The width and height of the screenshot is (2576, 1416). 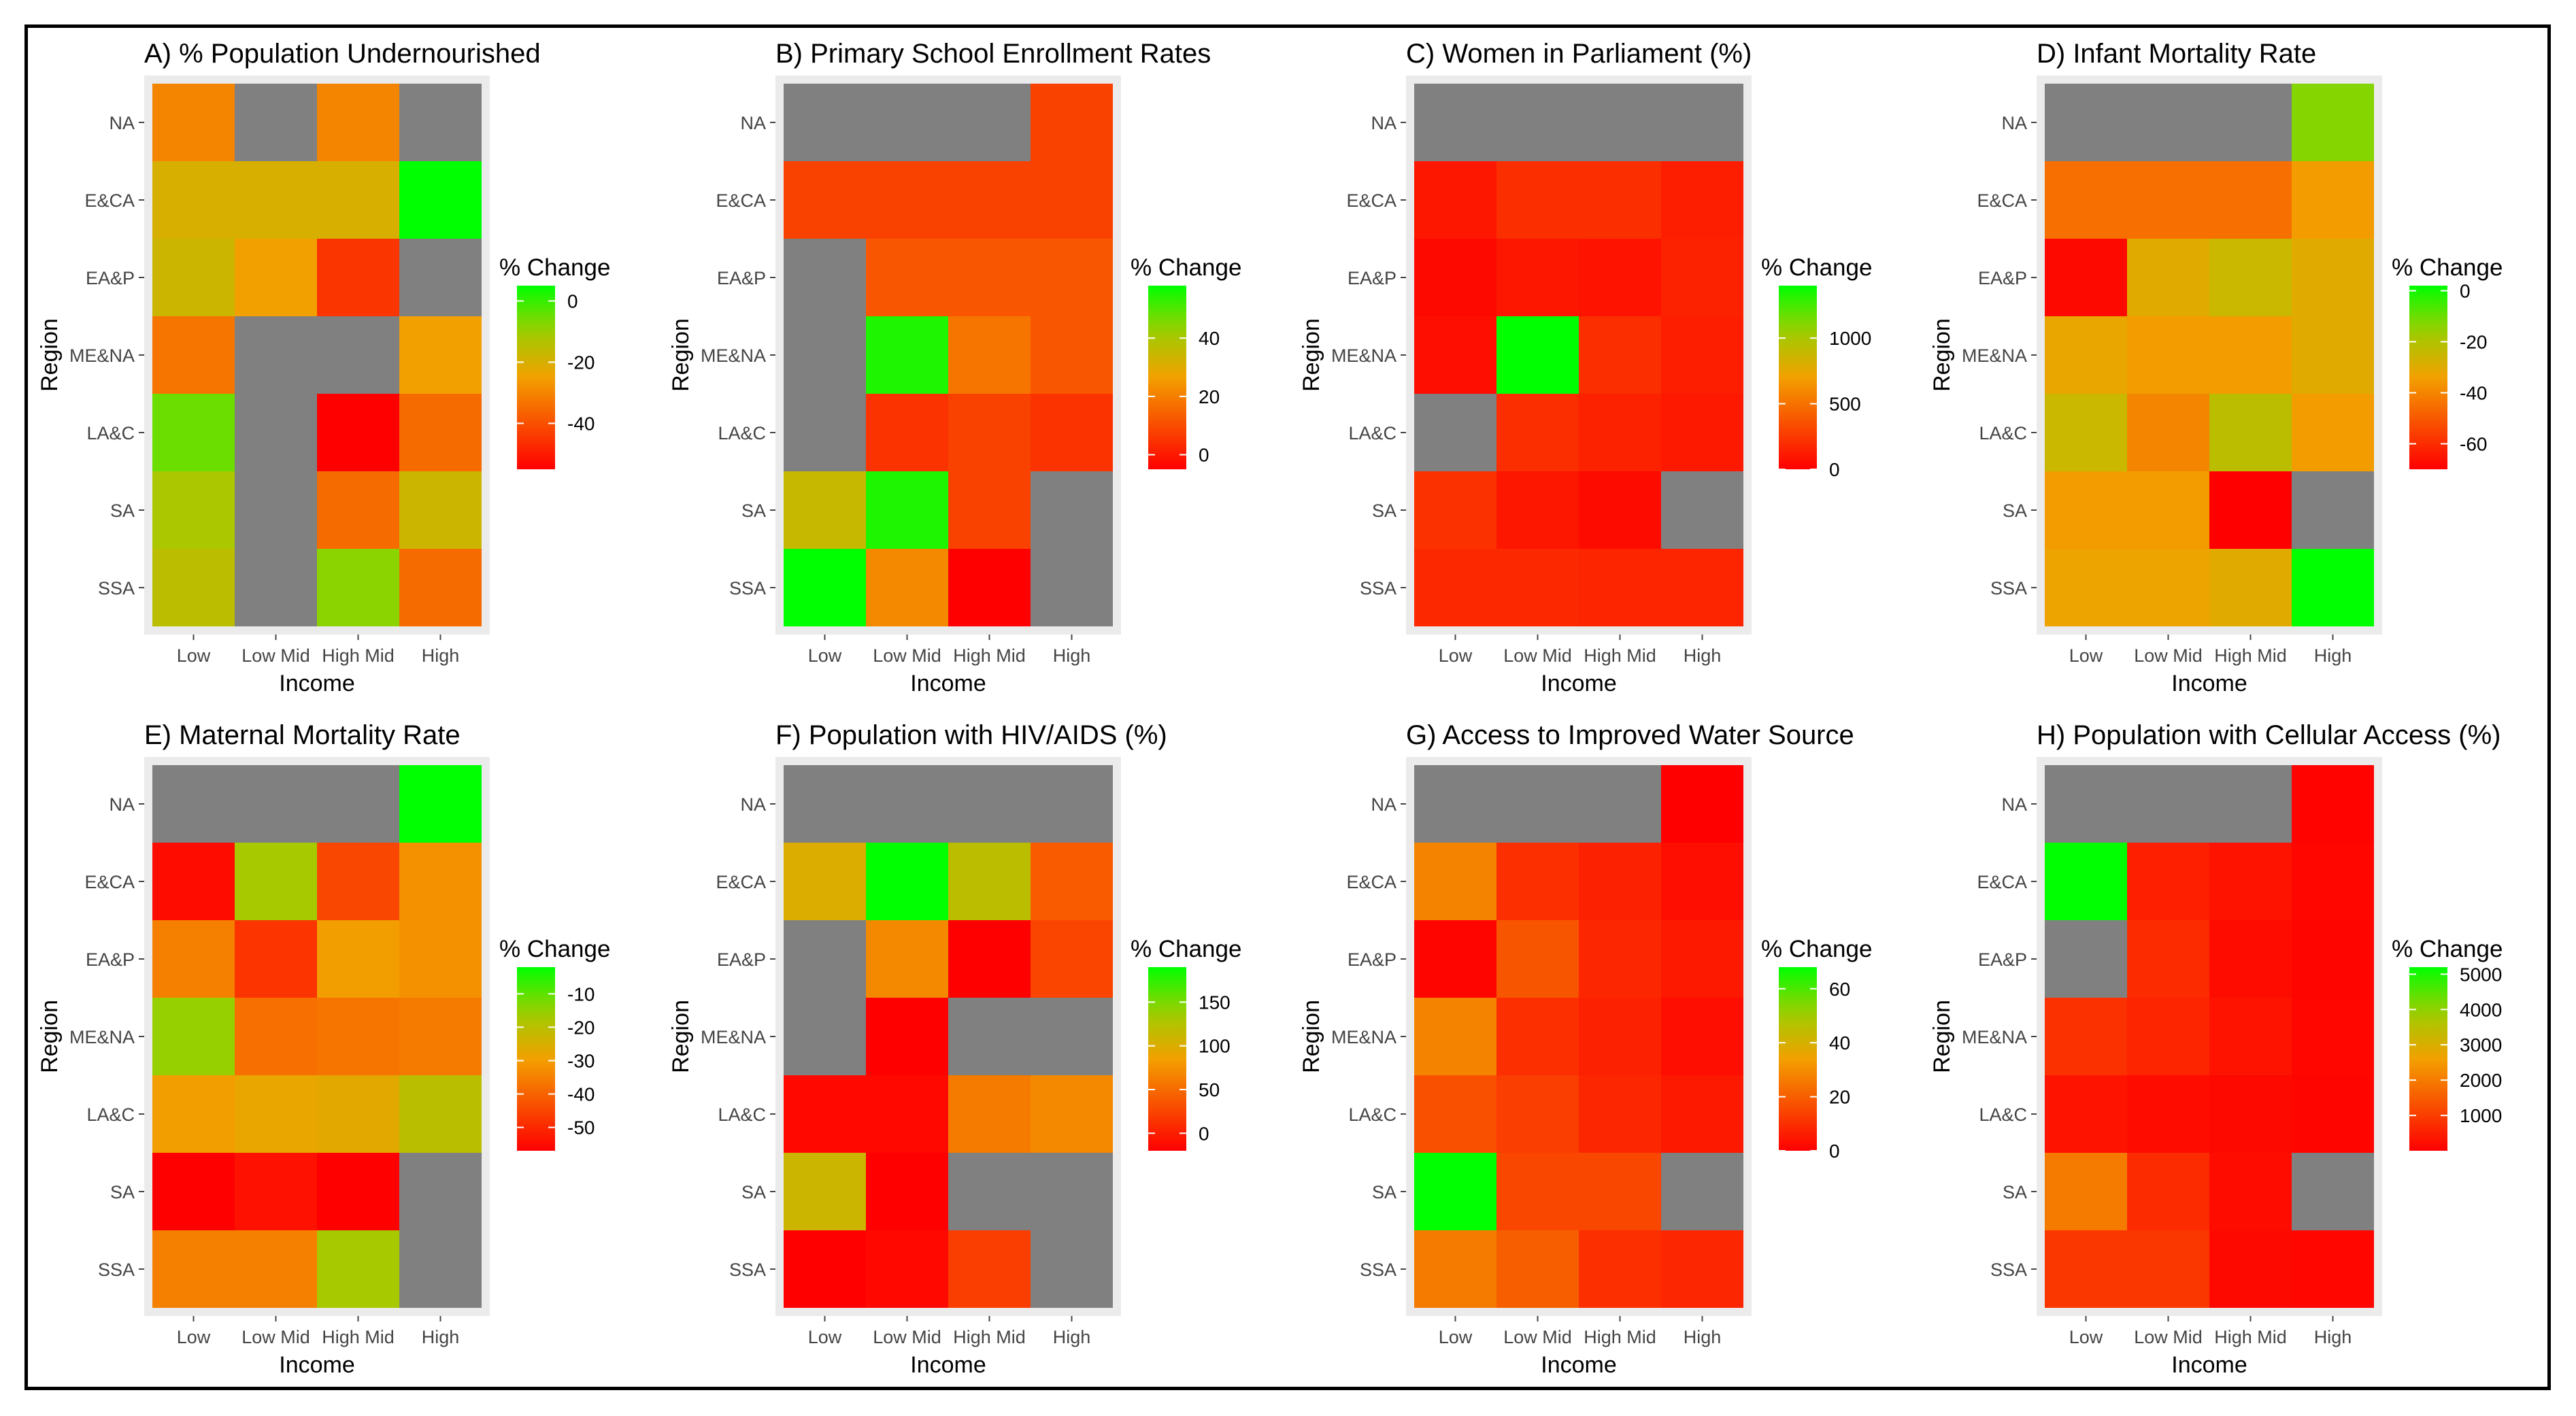 I want to click on x-tick-label: High, so click(x=1703, y=1337).